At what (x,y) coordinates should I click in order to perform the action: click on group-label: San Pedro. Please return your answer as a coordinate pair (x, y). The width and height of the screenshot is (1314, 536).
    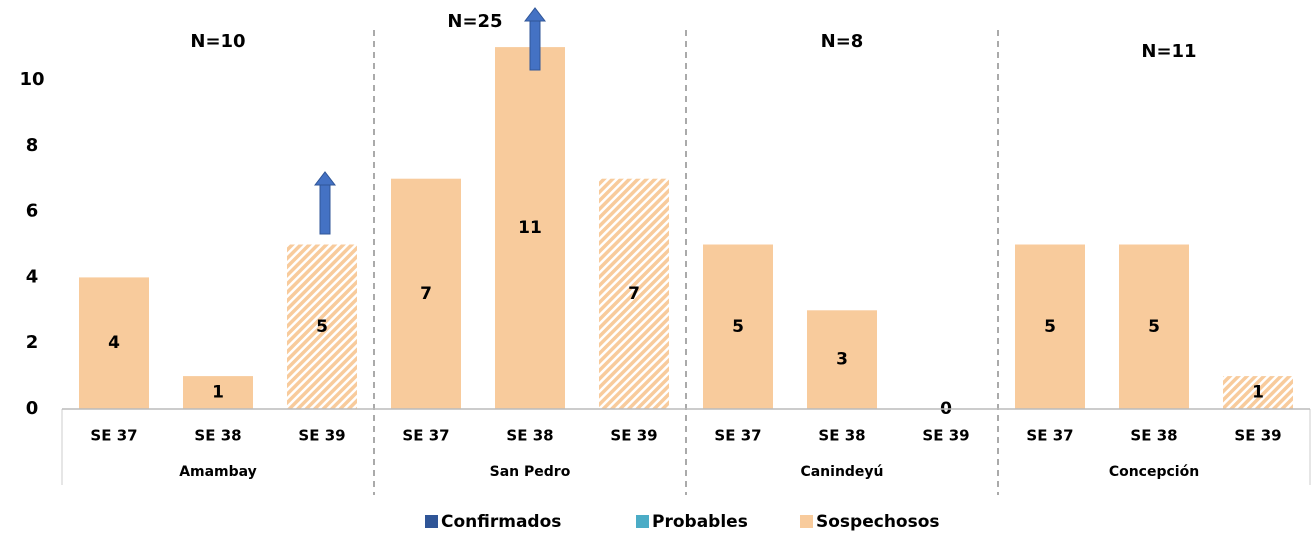
    Looking at the image, I should click on (530, 472).